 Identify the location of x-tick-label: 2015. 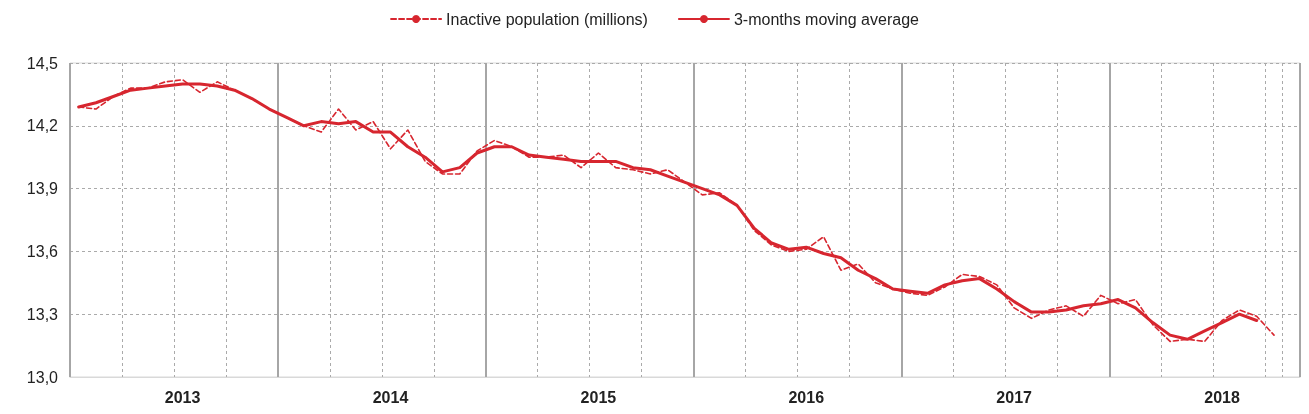
(598, 397).